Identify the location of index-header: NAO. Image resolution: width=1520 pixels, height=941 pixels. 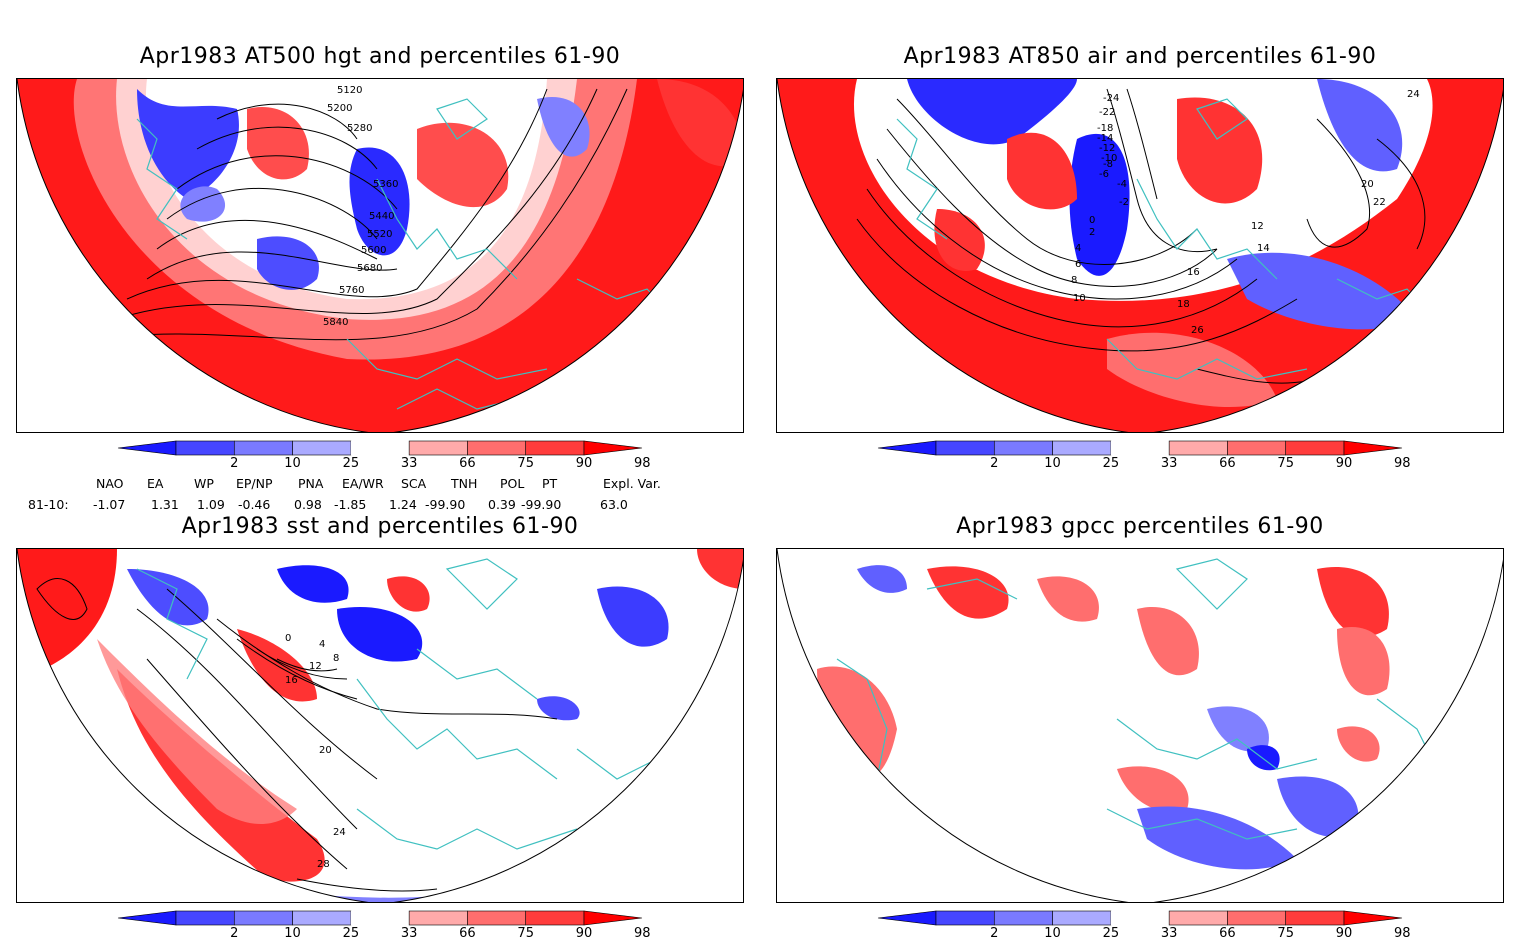
(110, 483).